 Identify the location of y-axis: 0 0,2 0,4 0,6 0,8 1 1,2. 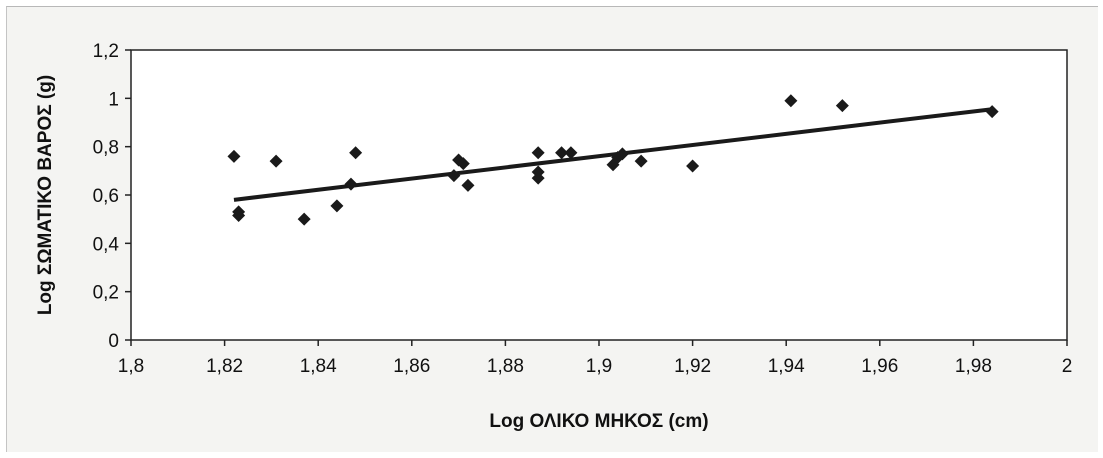
(112, 196).